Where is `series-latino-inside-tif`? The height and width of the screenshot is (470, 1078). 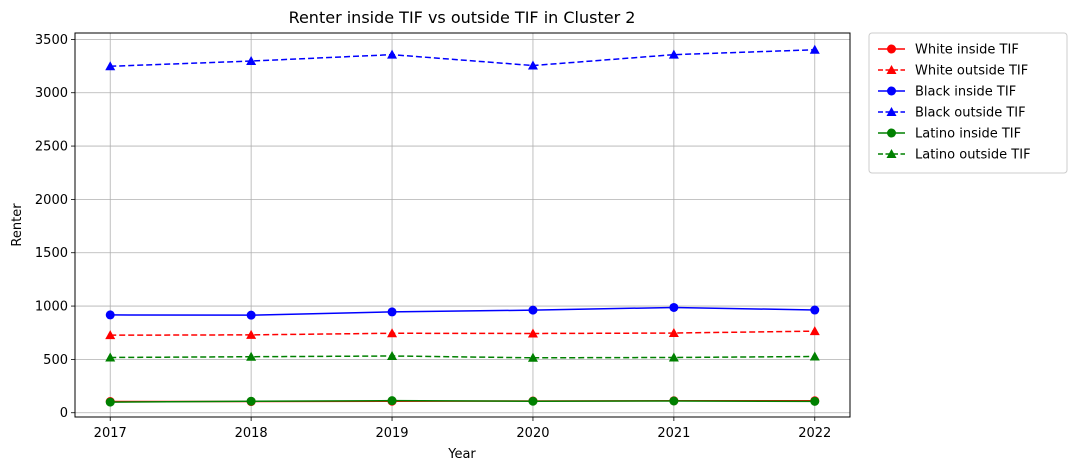
series-latino-inside-tif is located at coordinates (462, 401).